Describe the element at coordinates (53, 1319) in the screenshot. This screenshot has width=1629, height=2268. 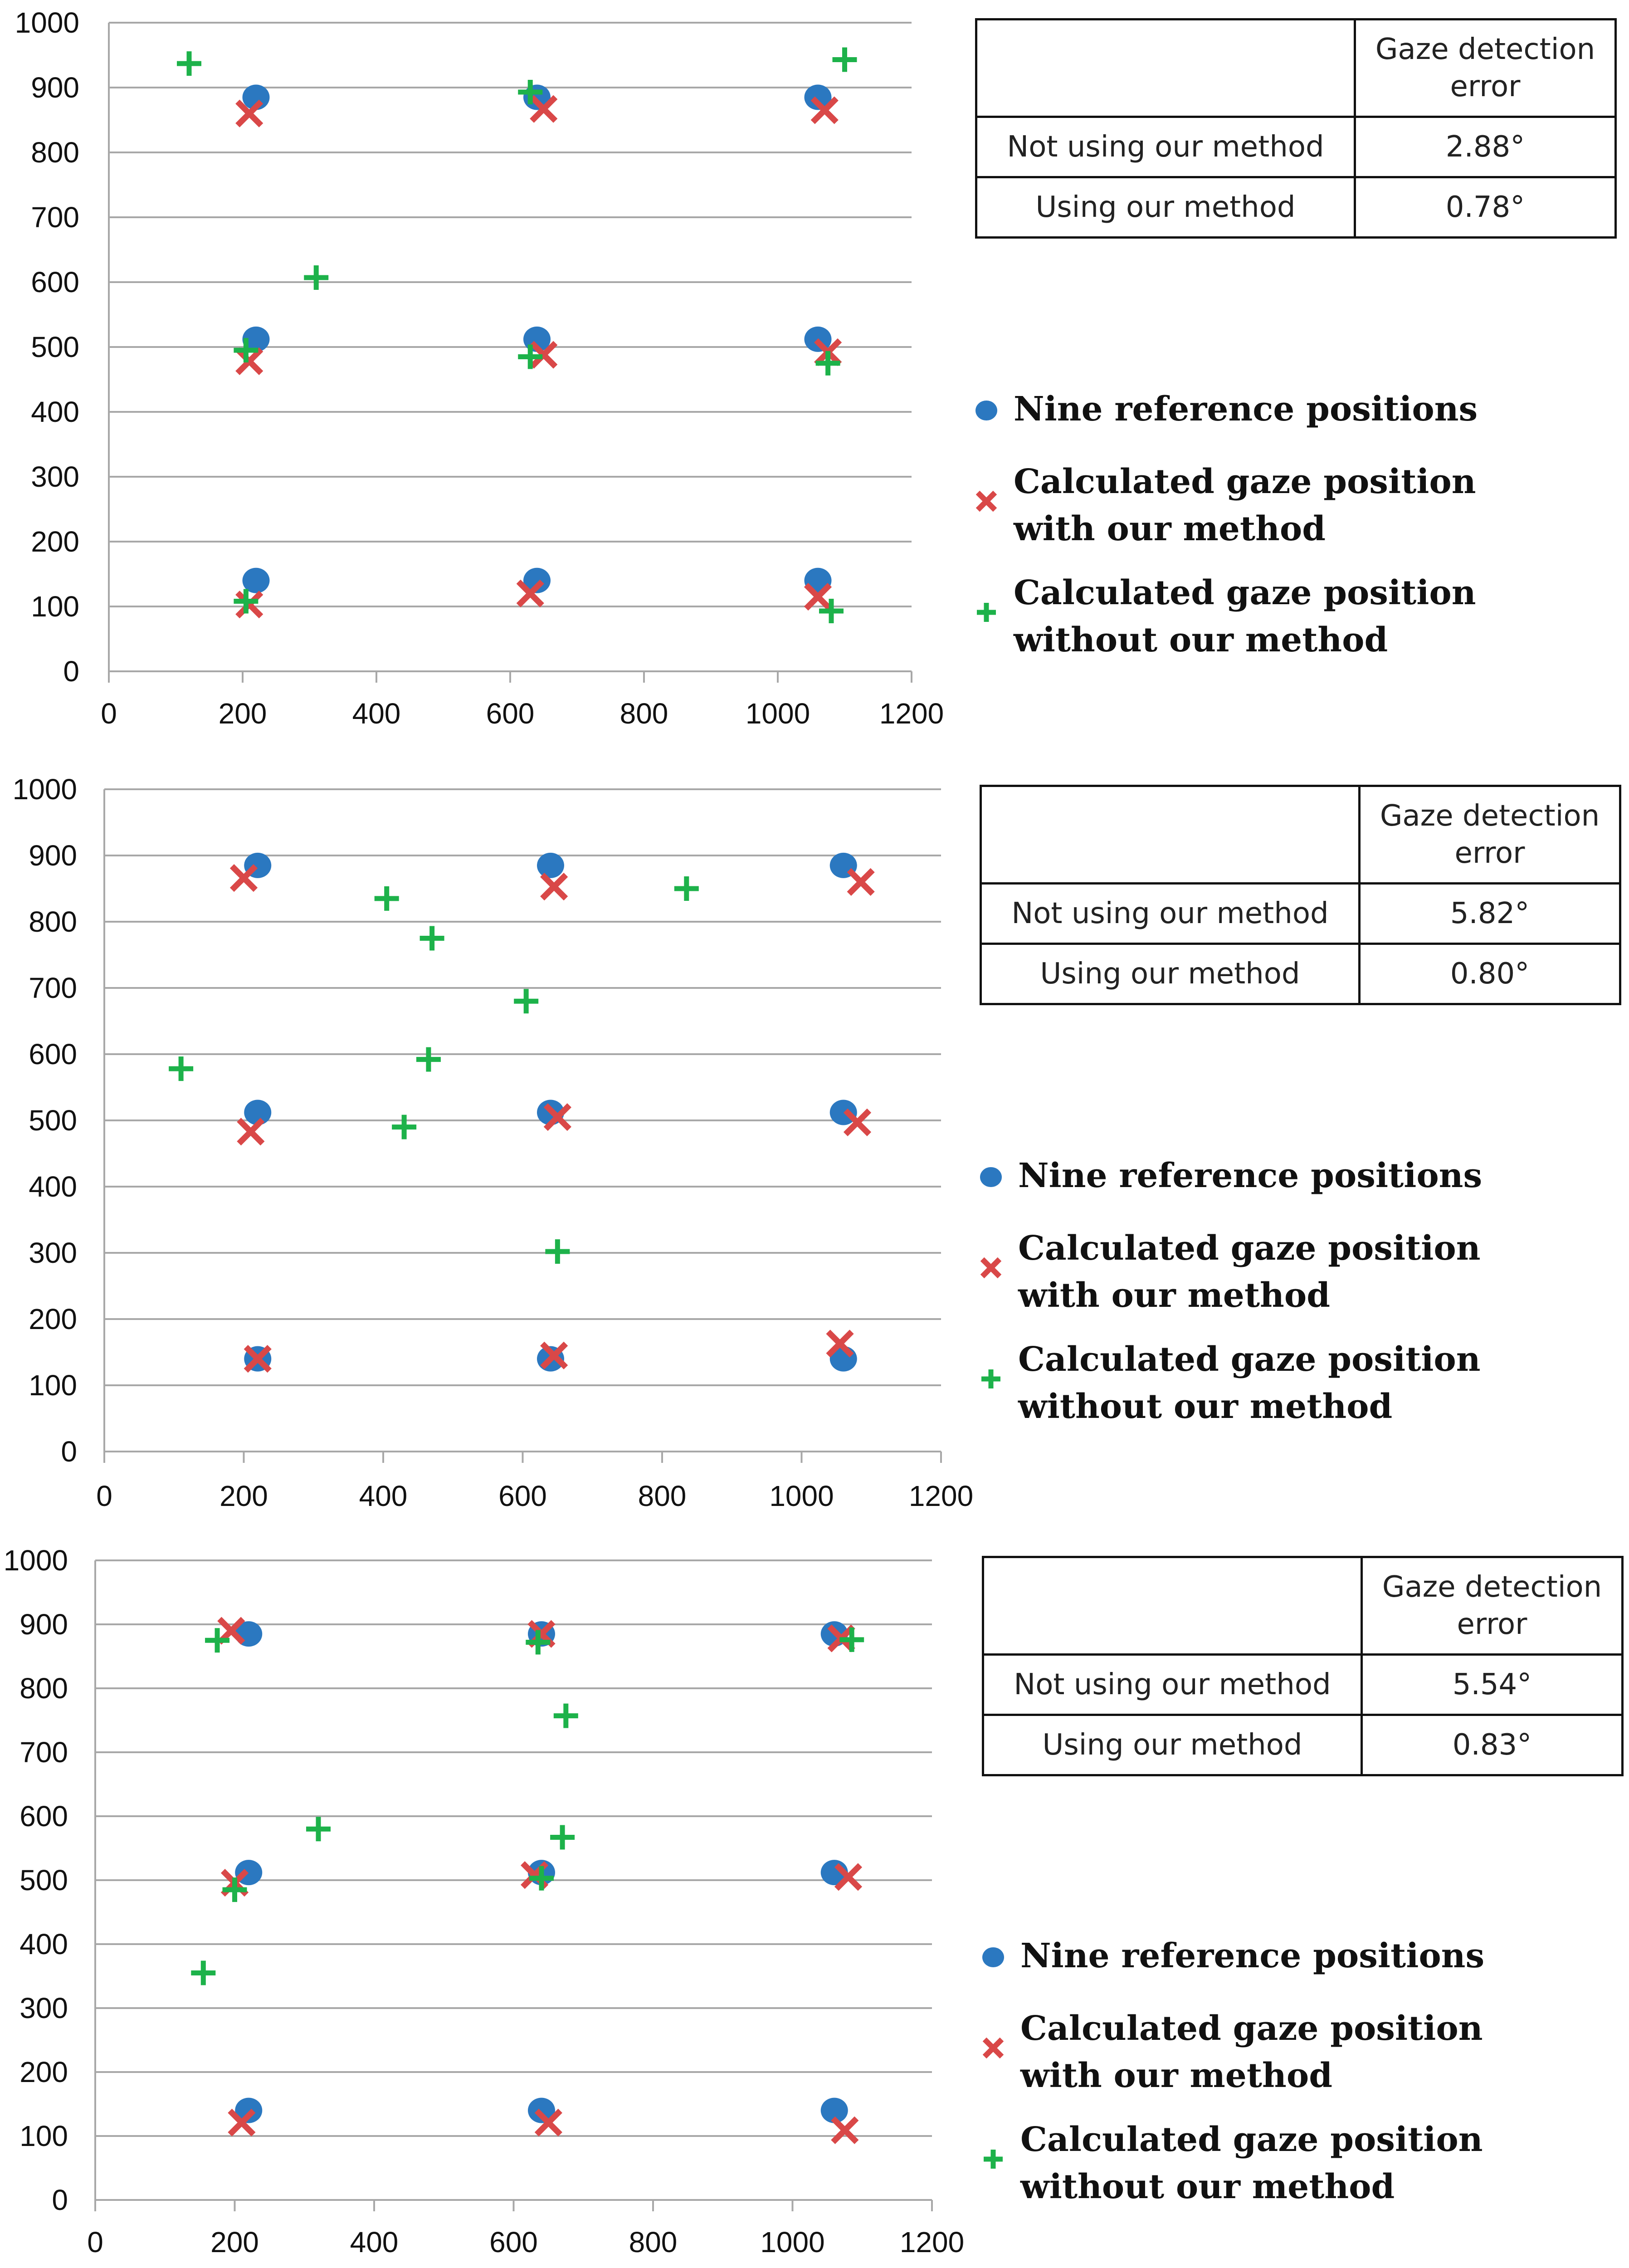
I see `y-tick-label: 200` at that location.